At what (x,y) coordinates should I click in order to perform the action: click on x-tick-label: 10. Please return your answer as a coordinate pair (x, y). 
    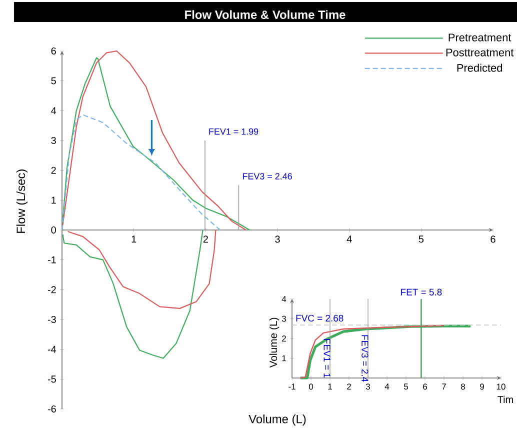
    Looking at the image, I should click on (501, 387).